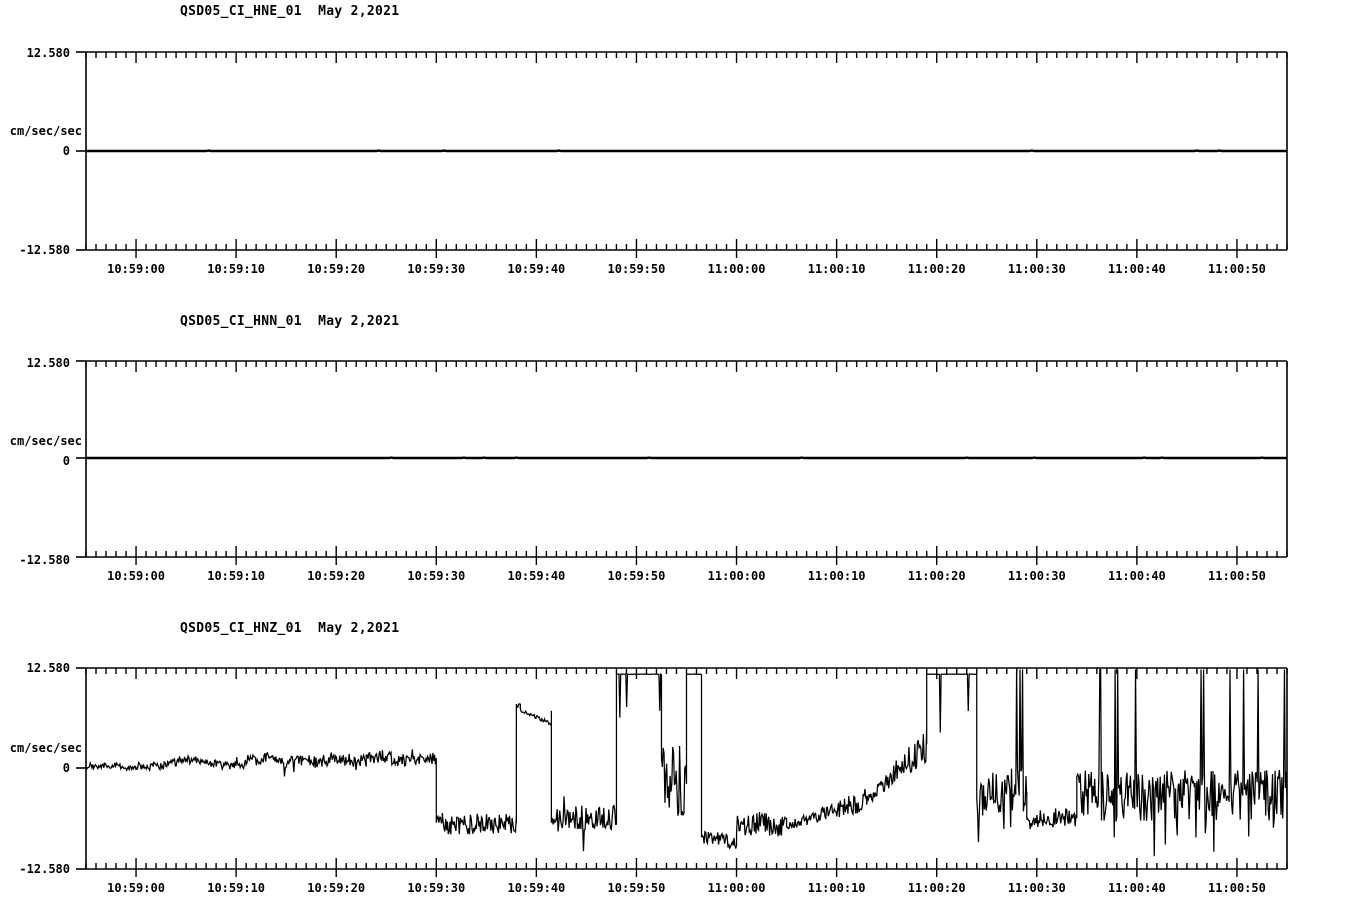 The image size is (1358, 924). Describe the element at coordinates (66, 151) in the screenshot. I see `y-tick-zero-hne: 0` at that location.